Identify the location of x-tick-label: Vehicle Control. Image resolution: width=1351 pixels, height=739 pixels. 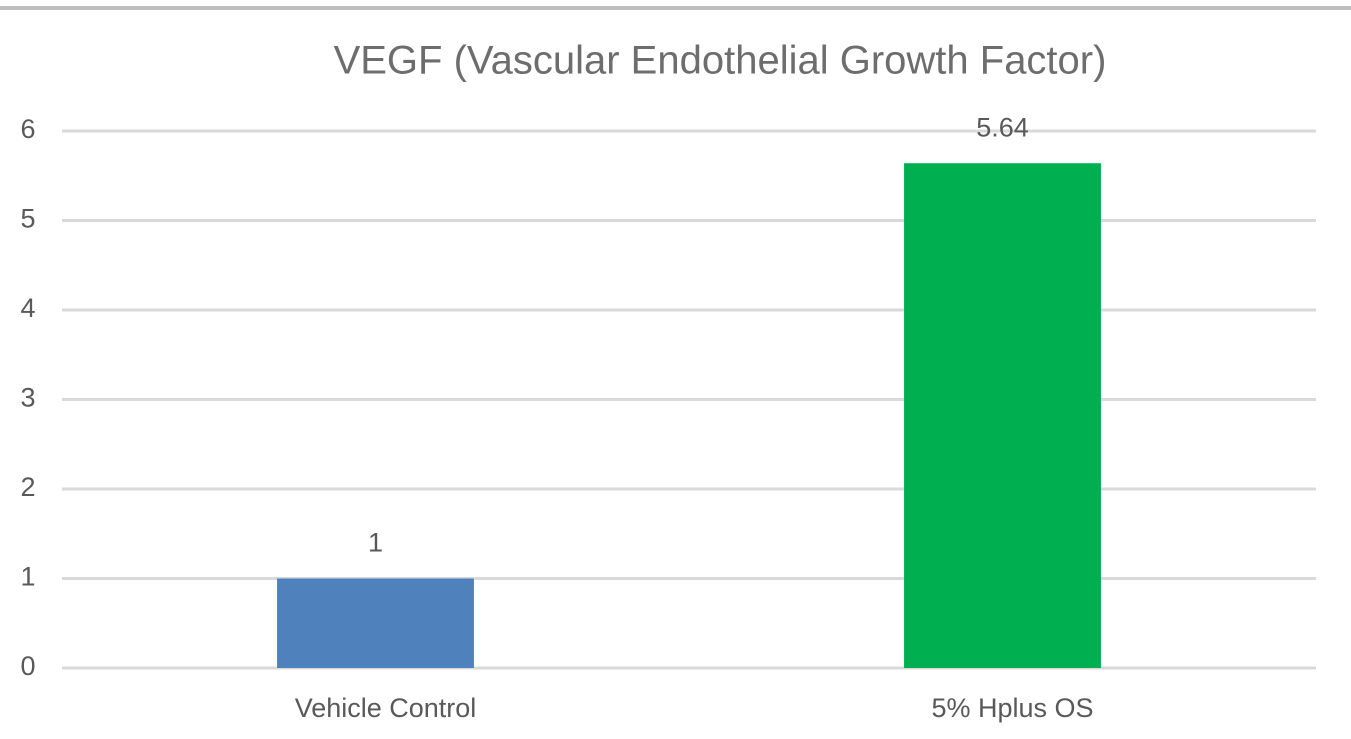
(386, 708).